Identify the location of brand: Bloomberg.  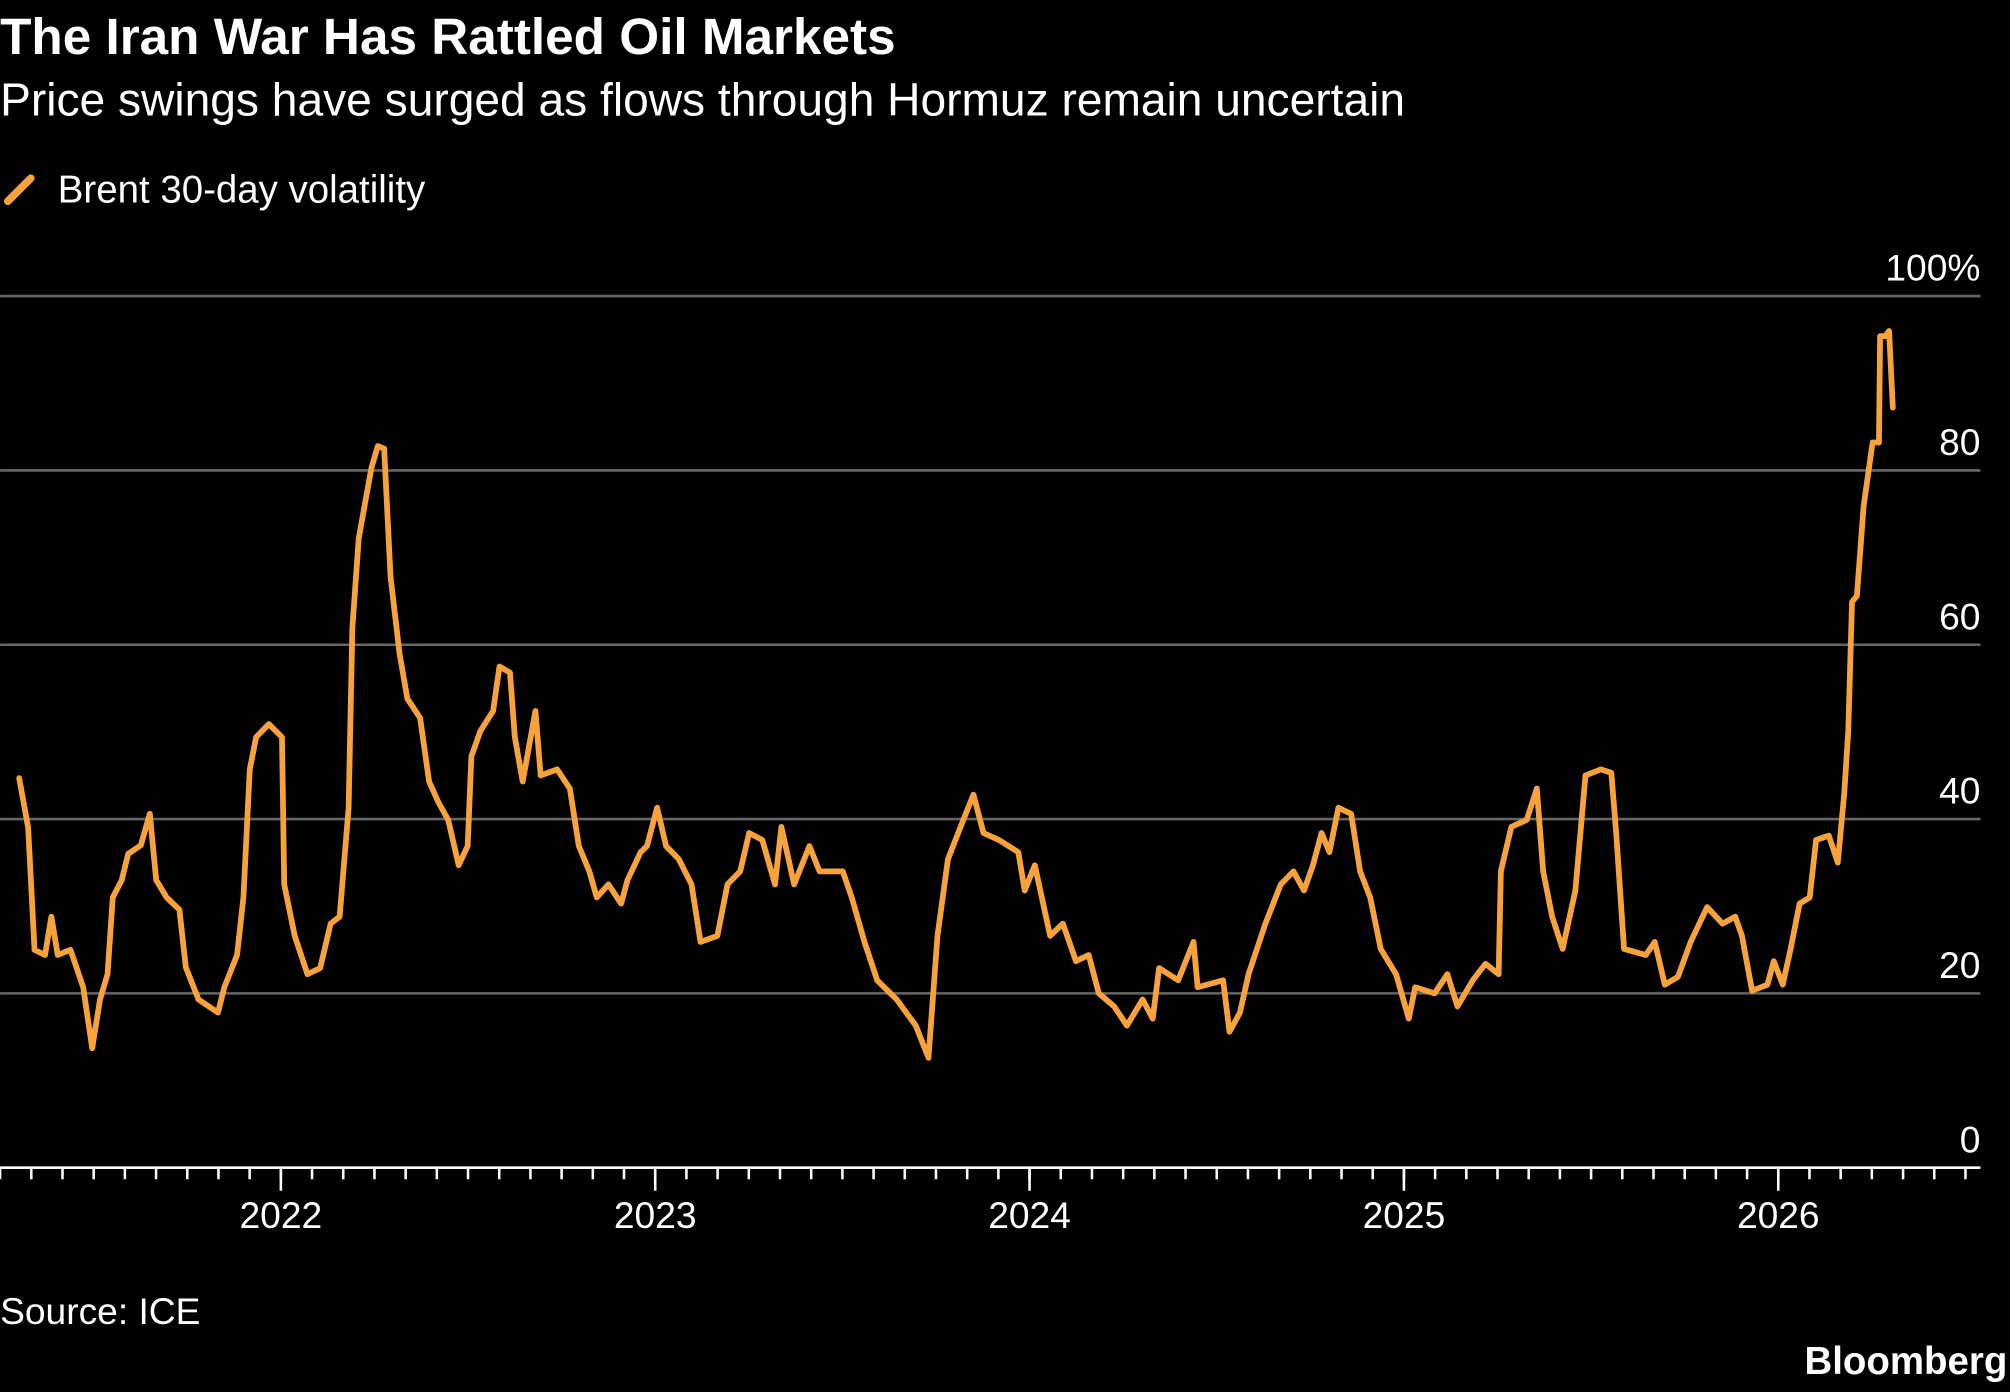
(1905, 1361).